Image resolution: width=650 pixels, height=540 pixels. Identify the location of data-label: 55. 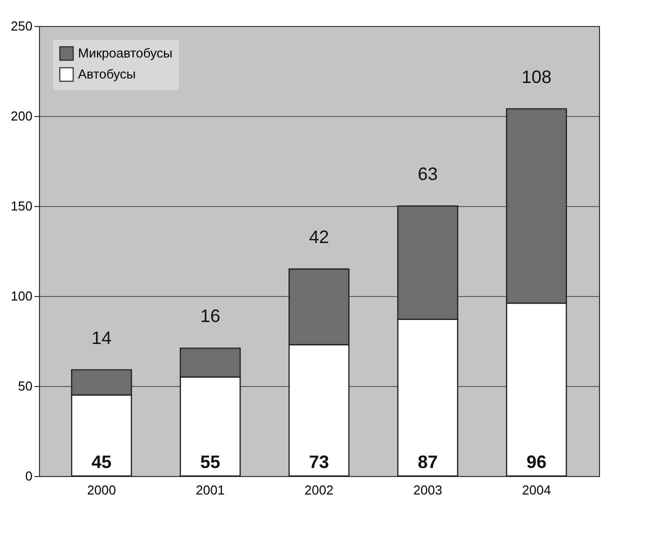
(210, 462).